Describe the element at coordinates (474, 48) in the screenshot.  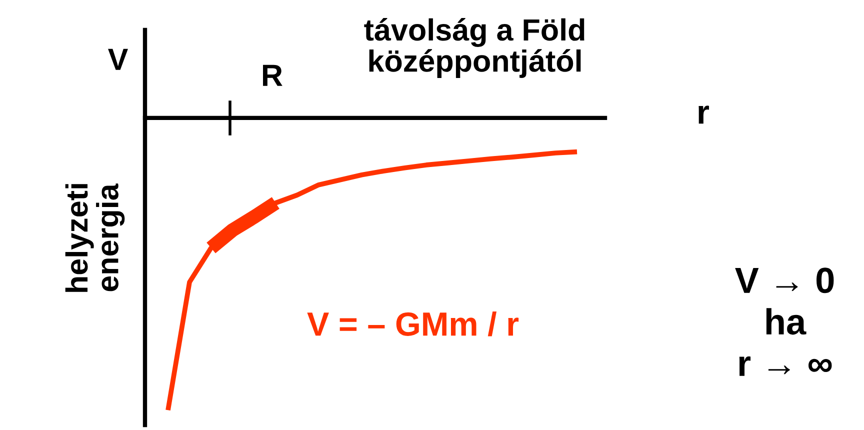
I see `x-axis-title: távolság a Föld középpontjától` at that location.